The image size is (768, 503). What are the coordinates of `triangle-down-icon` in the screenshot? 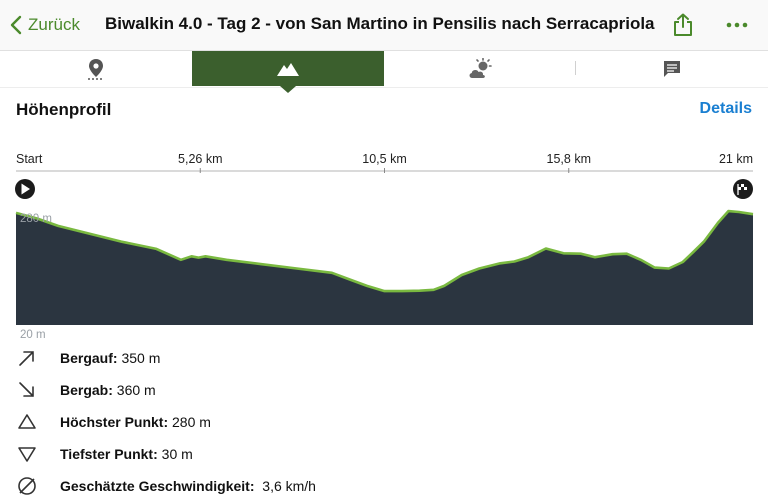 It's located at (27, 454).